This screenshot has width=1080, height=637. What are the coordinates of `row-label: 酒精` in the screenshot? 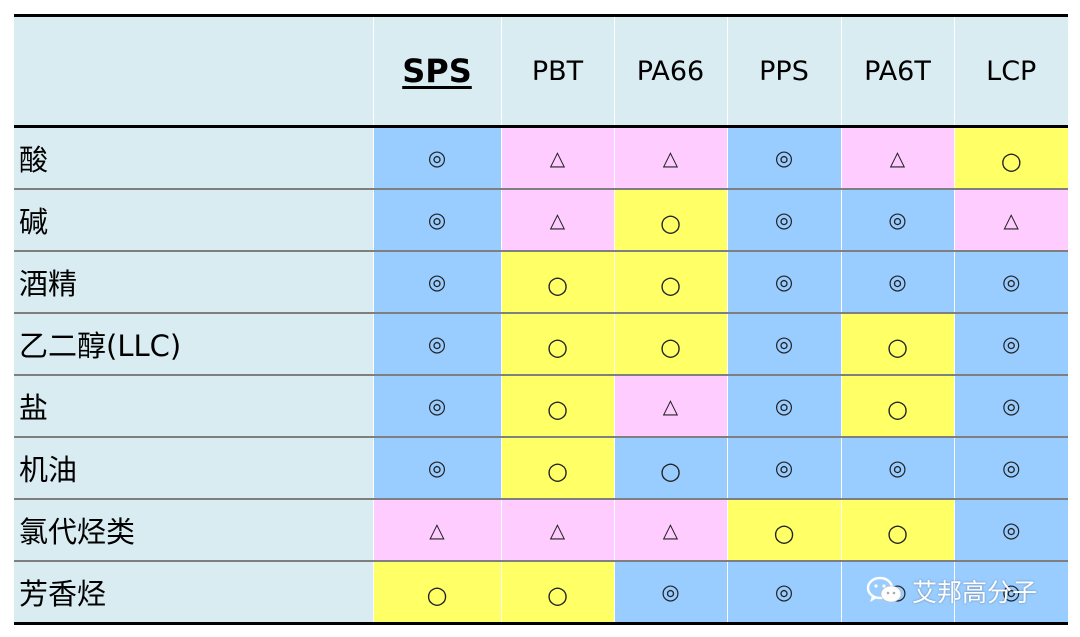 It's located at (193, 281).